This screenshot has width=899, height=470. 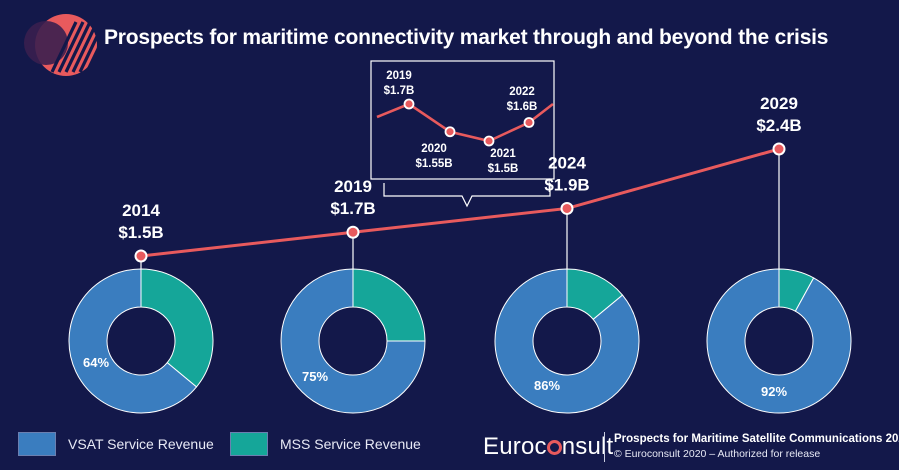 I want to click on value-label-2024: $1.9B, so click(x=566, y=184).